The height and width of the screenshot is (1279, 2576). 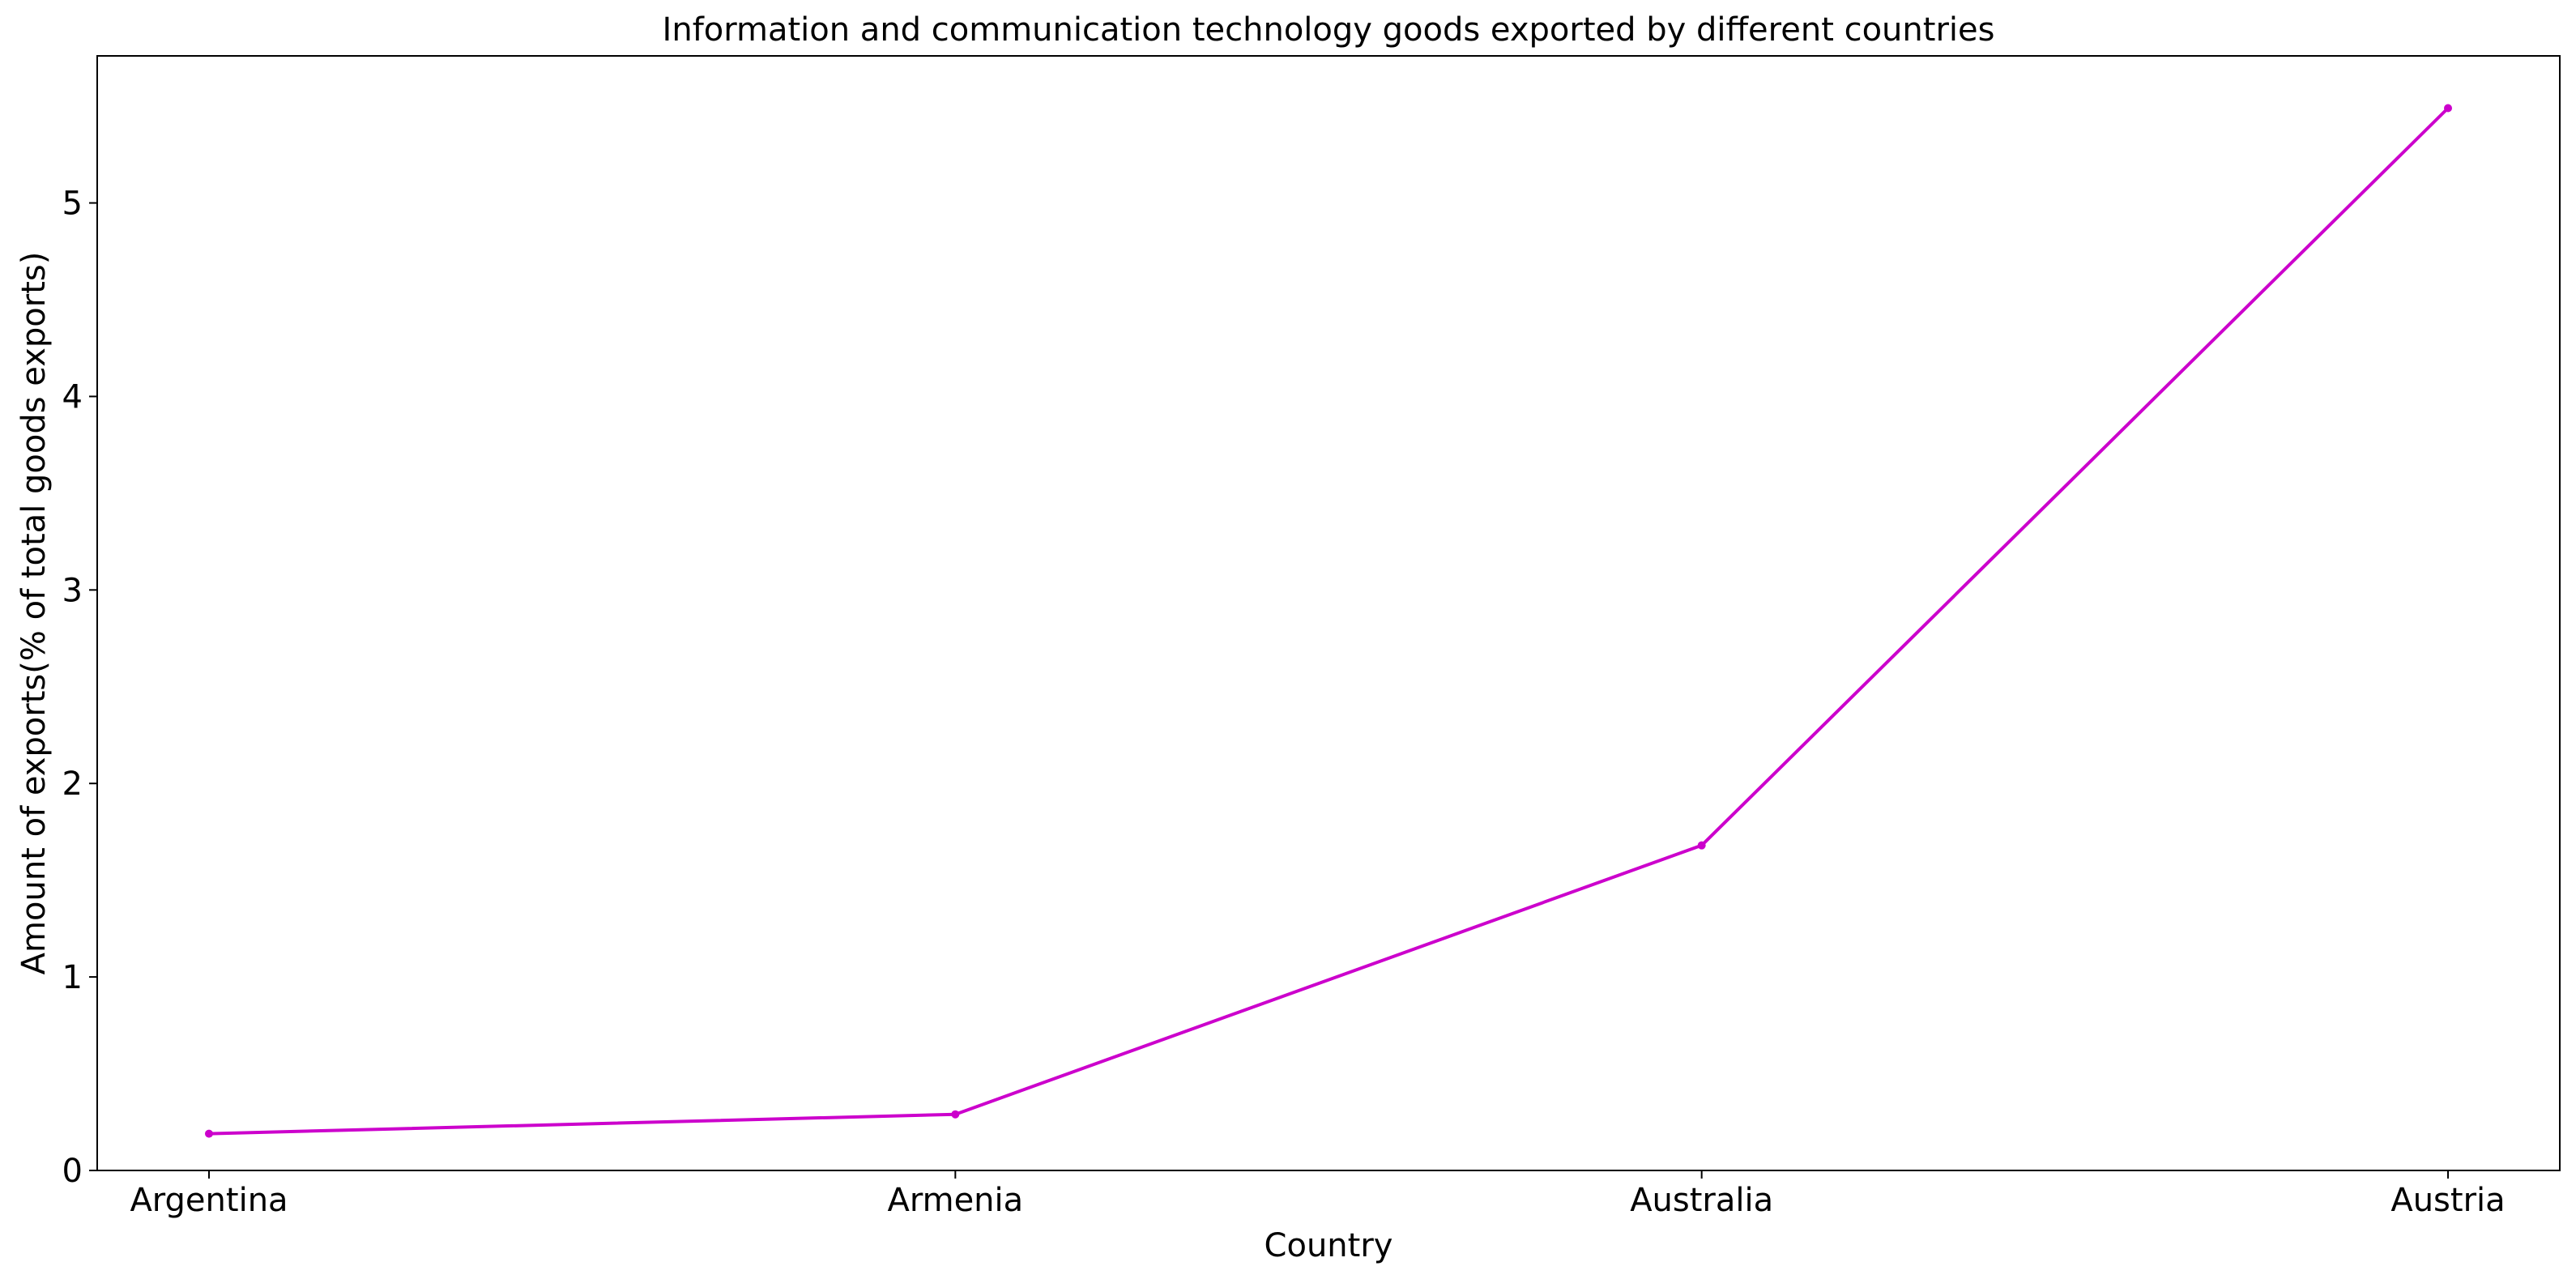 I want to click on y-tick-label-0: 0, so click(x=73, y=1171).